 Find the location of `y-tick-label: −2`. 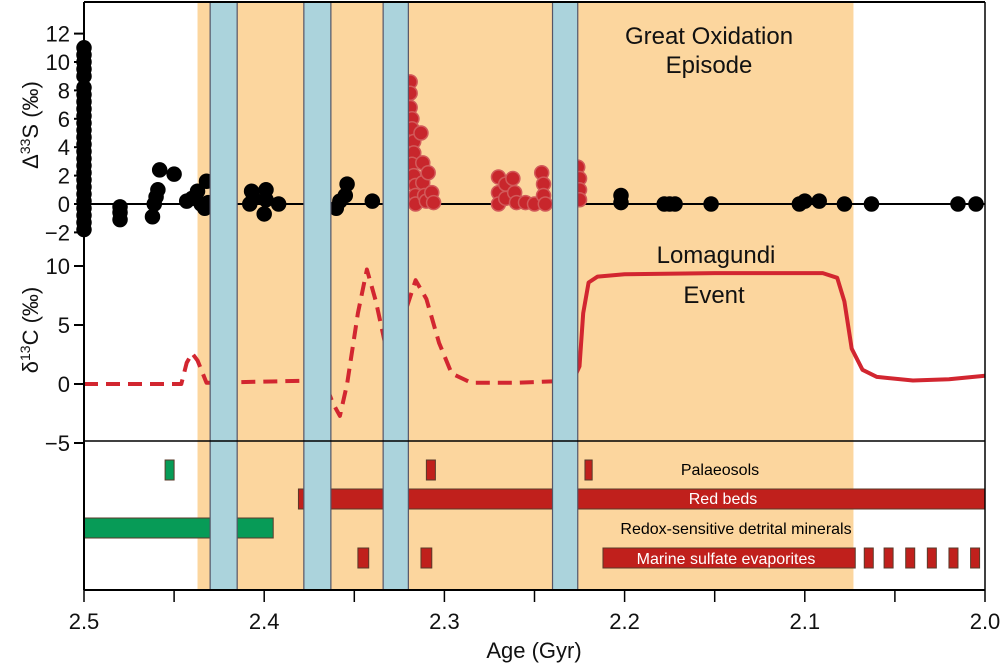

y-tick-label: −2 is located at coordinates (57, 232).